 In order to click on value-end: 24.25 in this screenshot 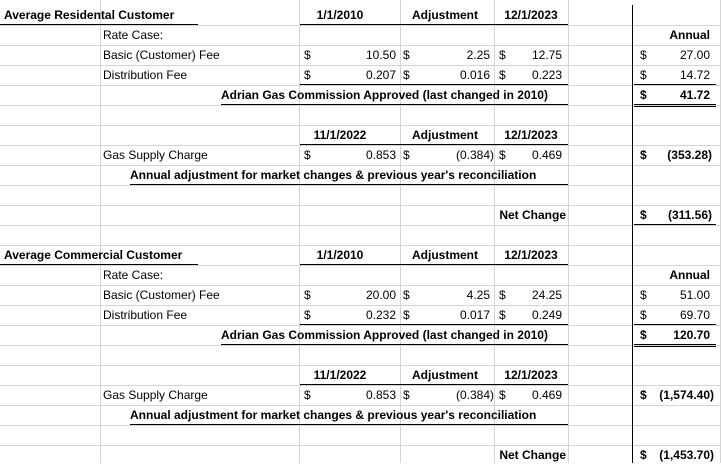, I will do `click(546, 295)`.